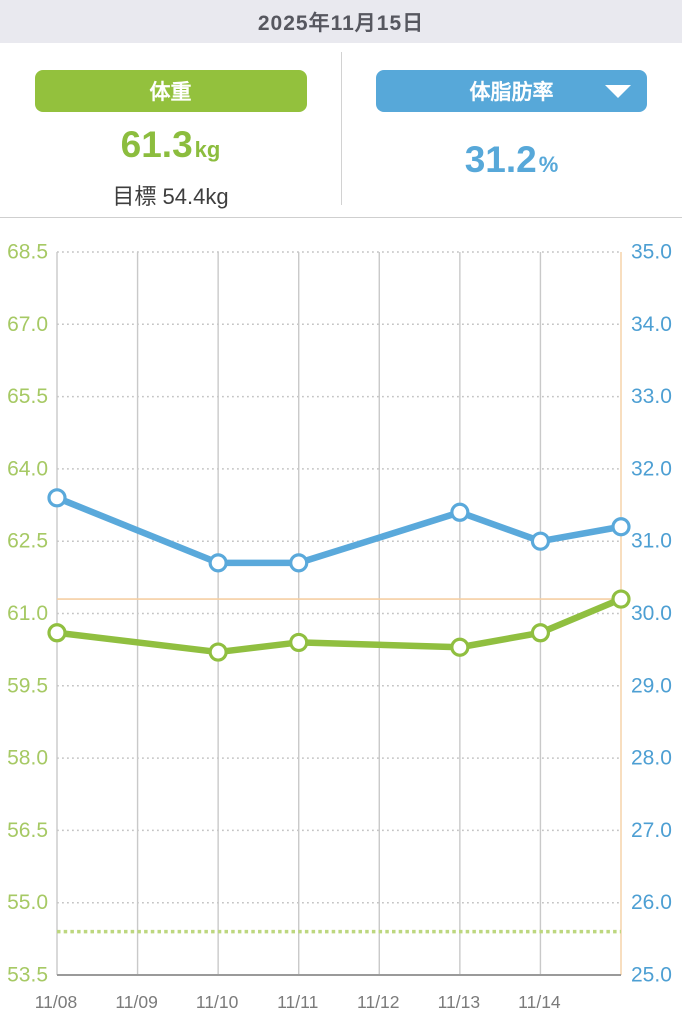 This screenshot has width=682, height=1029. I want to click on left-axis-tick-label: 62.5, so click(27, 541).